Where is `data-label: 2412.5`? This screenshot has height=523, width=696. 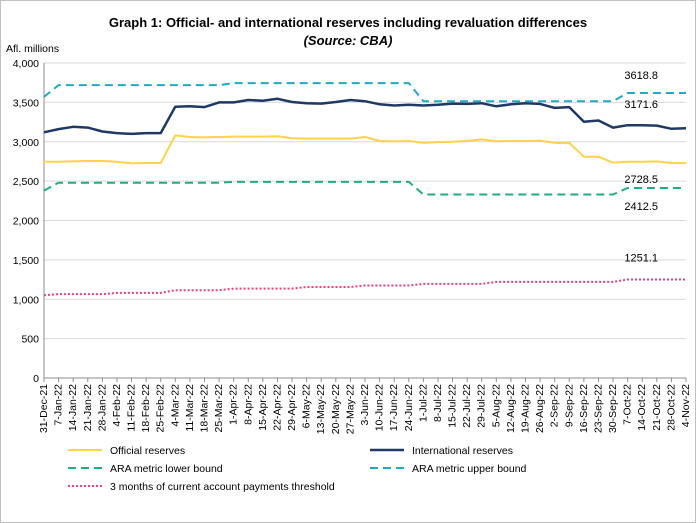 data-label: 2412.5 is located at coordinates (641, 207).